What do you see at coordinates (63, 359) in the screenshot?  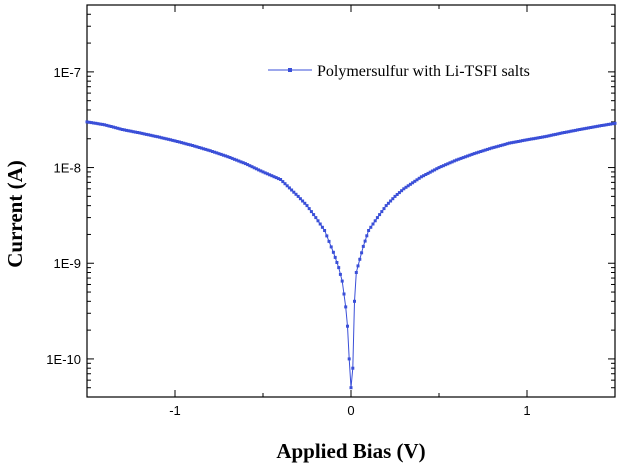 I see `y-tick-label: 1E-10` at bounding box center [63, 359].